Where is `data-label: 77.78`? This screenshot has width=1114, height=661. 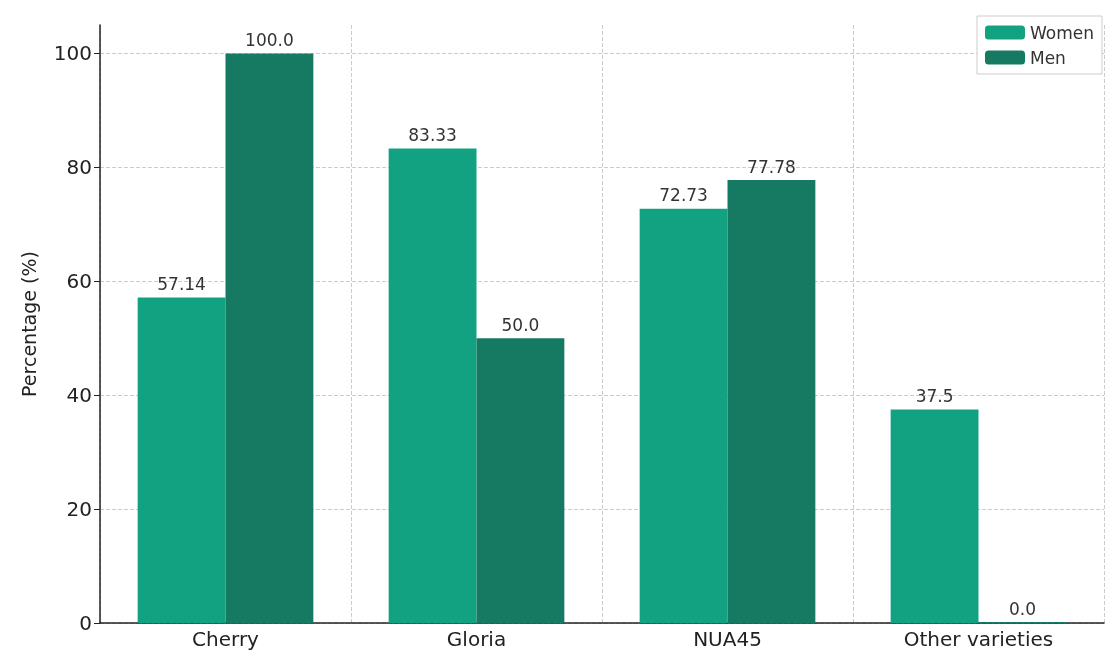 data-label: 77.78 is located at coordinates (771, 166).